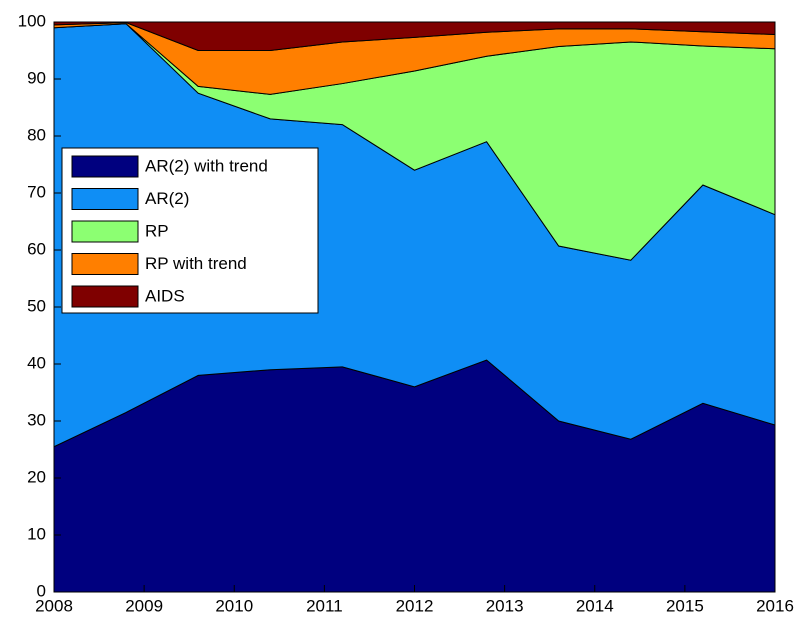  Describe the element at coordinates (36, 419) in the screenshot. I see `y-tick-label: 30` at that location.